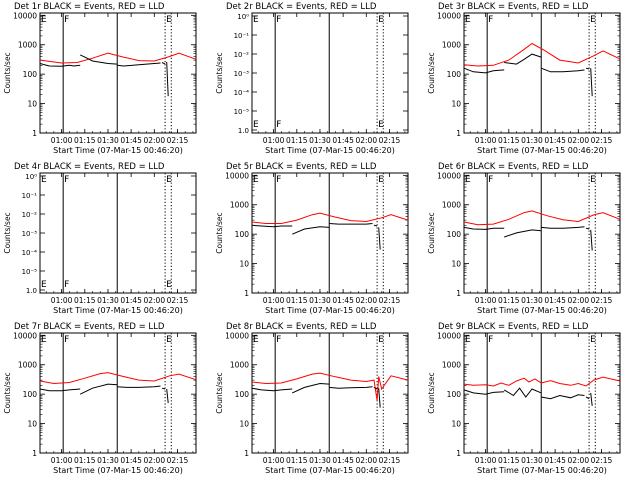 The height and width of the screenshot is (480, 640). I want to click on panel-title: Det 7r BLACK = Events, RED = LLD, so click(89, 327).